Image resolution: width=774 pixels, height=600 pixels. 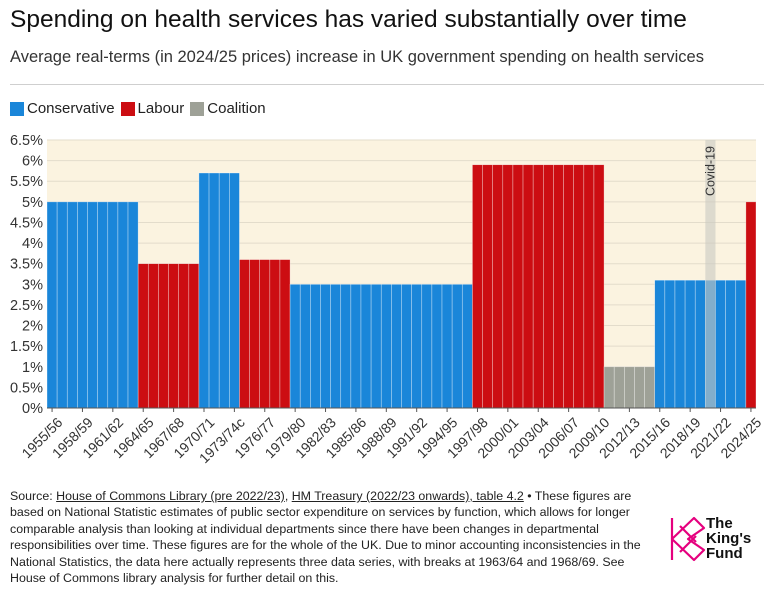 I want to click on legend-label-conservative: Conservative, so click(x=71, y=108).